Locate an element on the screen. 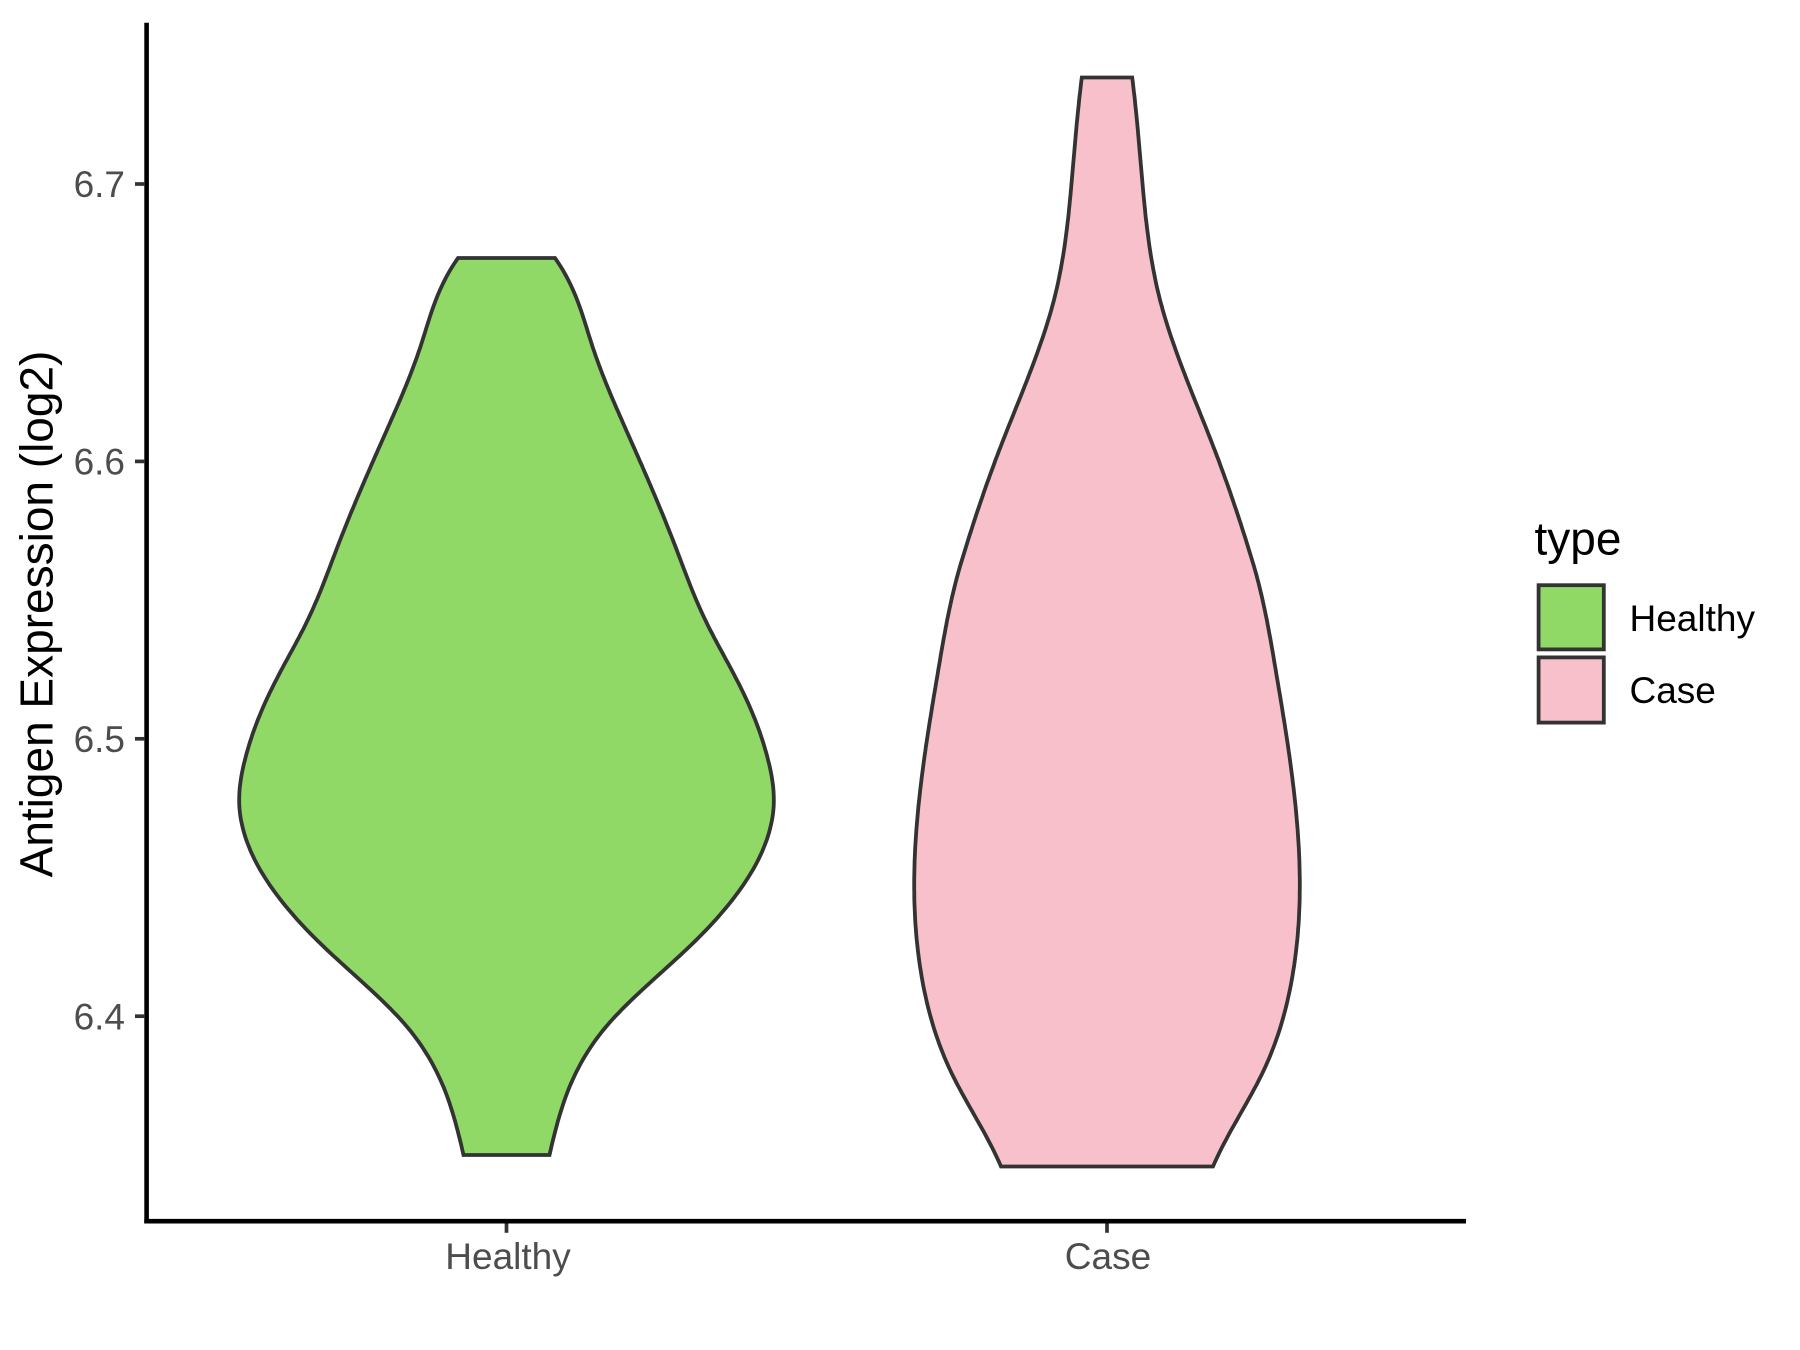  svg-text: 6.4 is located at coordinates (99, 1016).